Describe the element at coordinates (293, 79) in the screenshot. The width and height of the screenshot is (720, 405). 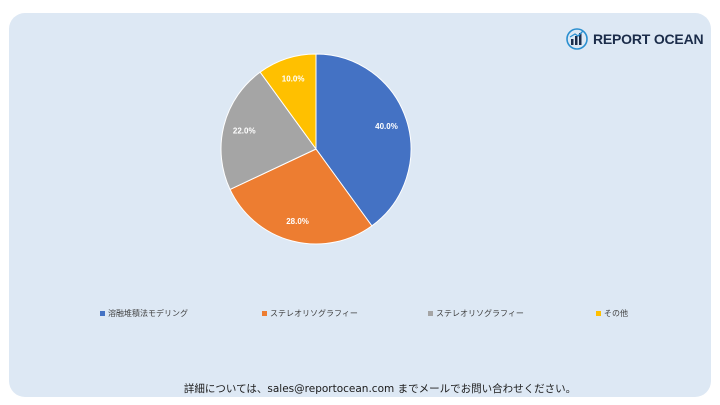
I see `pie-data-label-4: 10.0%` at that location.